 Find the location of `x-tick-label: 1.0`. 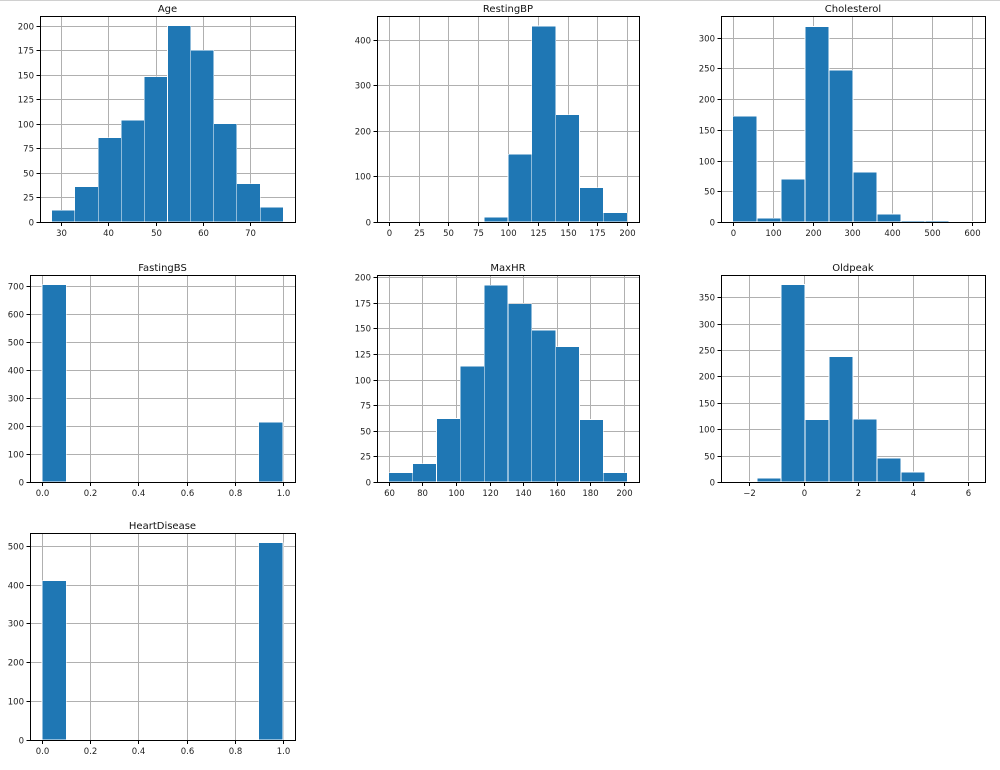

x-tick-label: 1.0 is located at coordinates (284, 494).